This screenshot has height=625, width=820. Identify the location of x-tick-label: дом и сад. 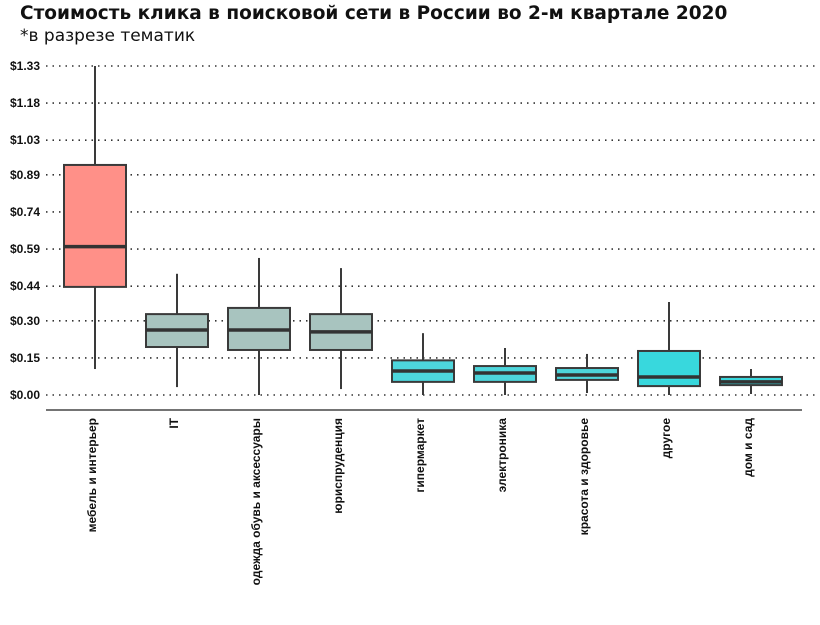
(748, 447).